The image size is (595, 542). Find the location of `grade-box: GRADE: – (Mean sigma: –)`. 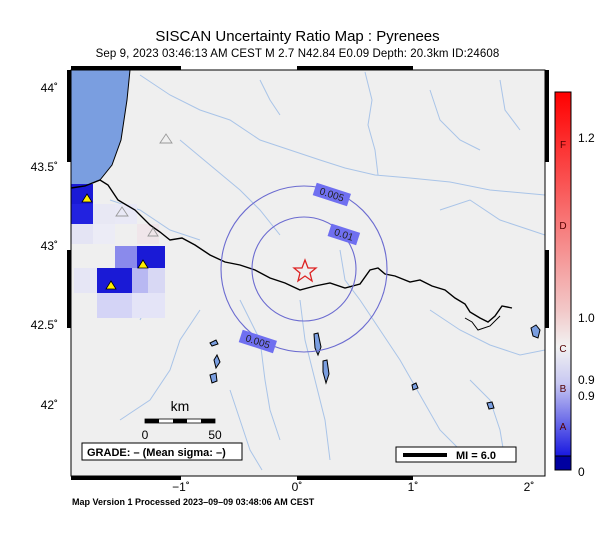

grade-box: GRADE: – (Mean sigma: –) is located at coordinates (162, 451).